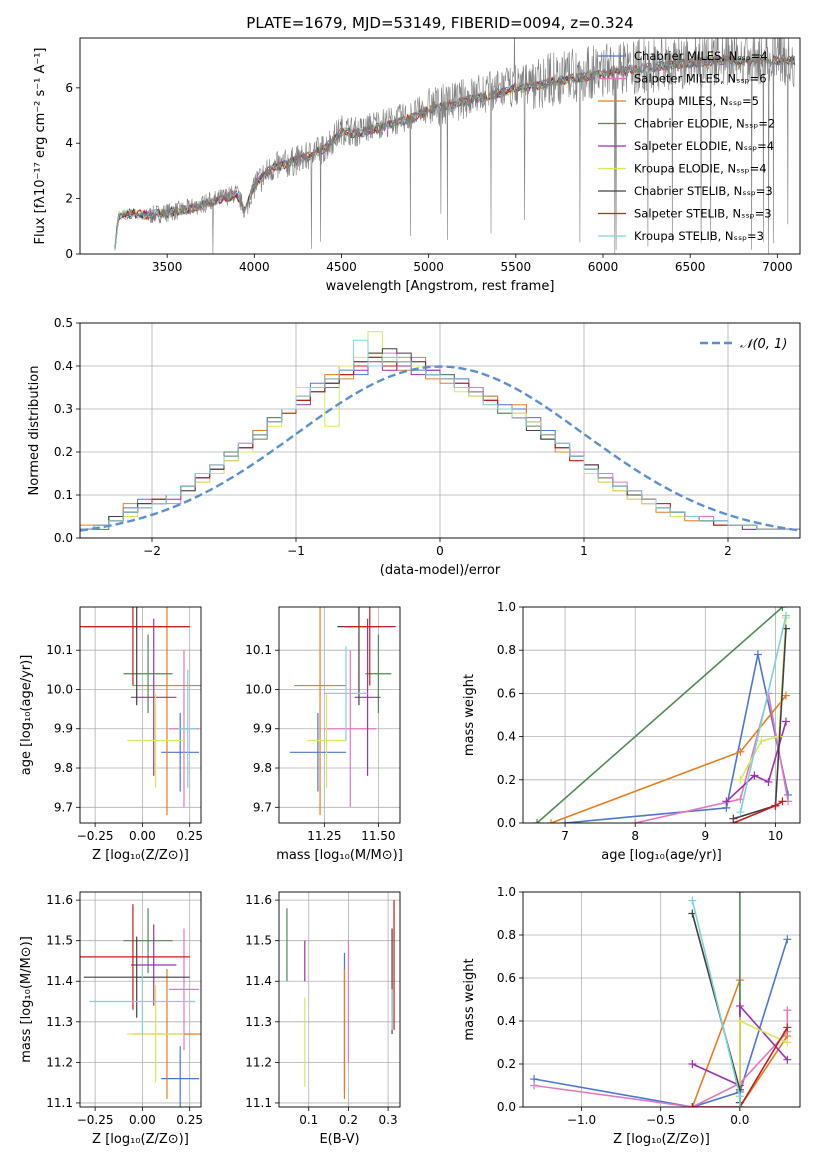 The height and width of the screenshot is (1170, 819). What do you see at coordinates (189, 1120) in the screenshot?
I see `x-tick-label: 0.25` at bounding box center [189, 1120].